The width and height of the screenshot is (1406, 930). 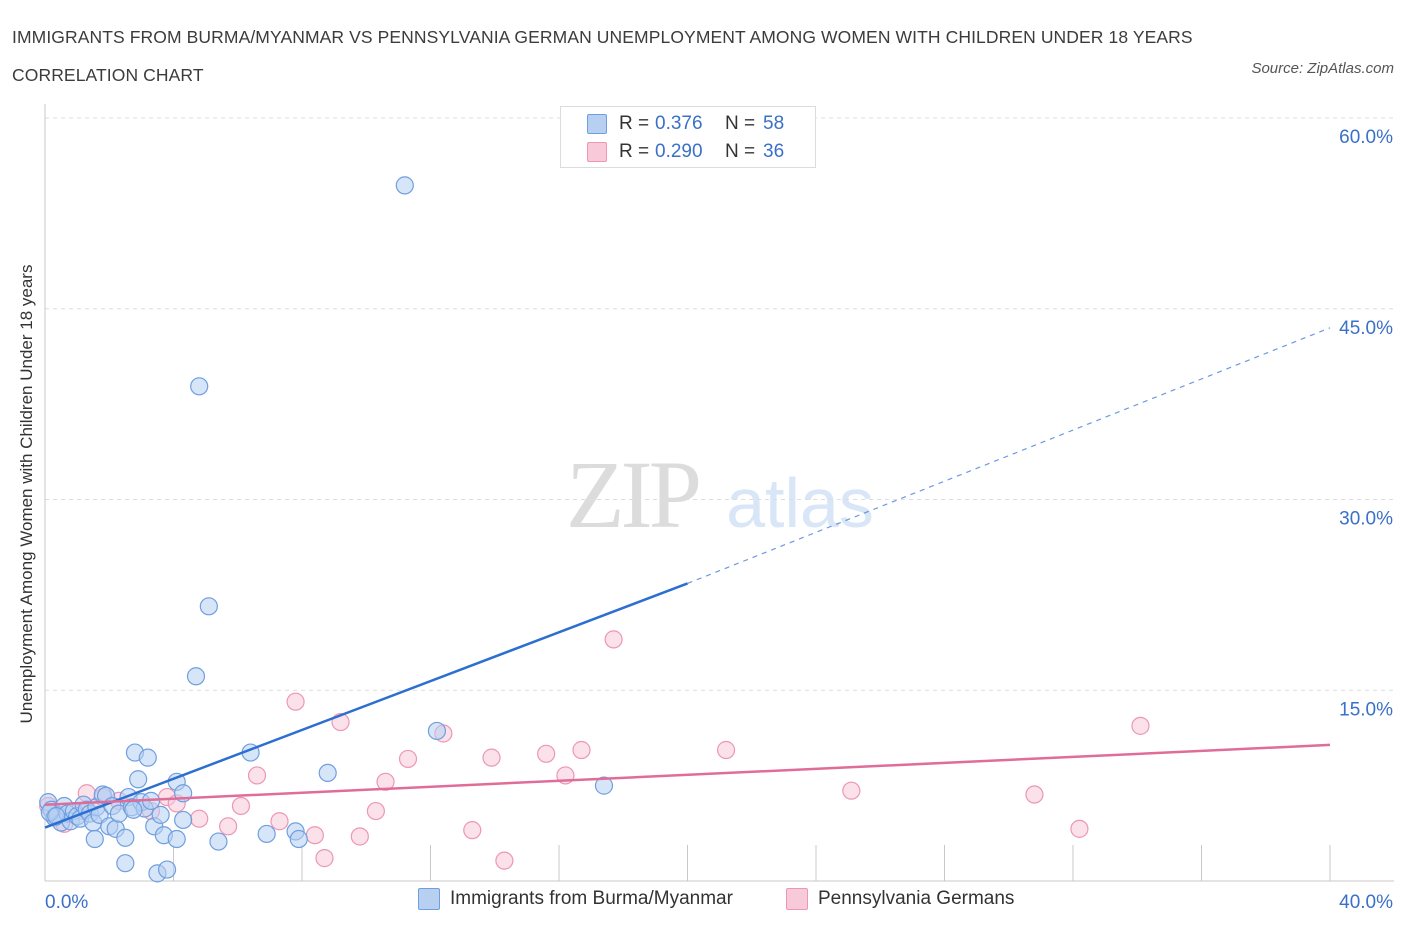 What do you see at coordinates (679, 123) in the screenshot?
I see `legend-r-value: 0.376` at bounding box center [679, 123].